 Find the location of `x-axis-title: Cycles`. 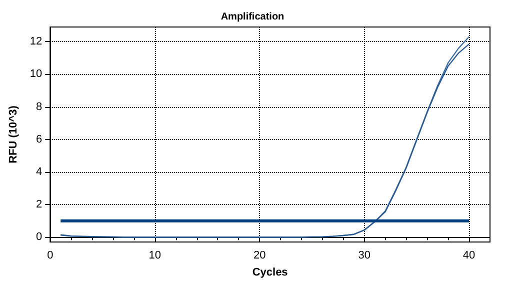

x-axis-title: Cycles is located at coordinates (270, 272).